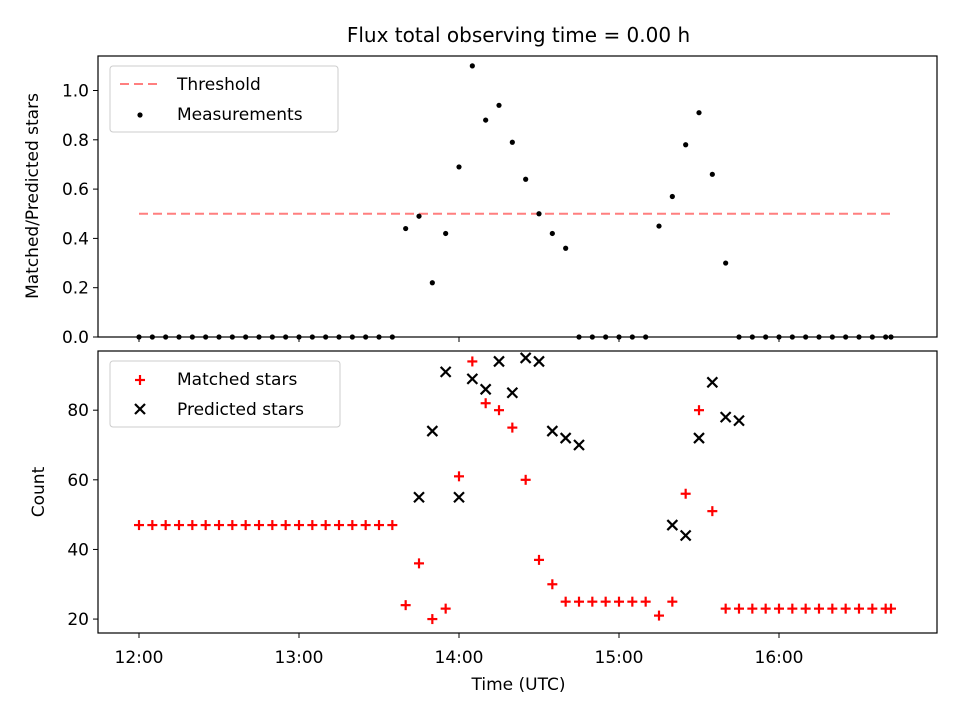  Describe the element at coordinates (39, 491) in the screenshot. I see `bottom-y-axis-title: Count` at that location.